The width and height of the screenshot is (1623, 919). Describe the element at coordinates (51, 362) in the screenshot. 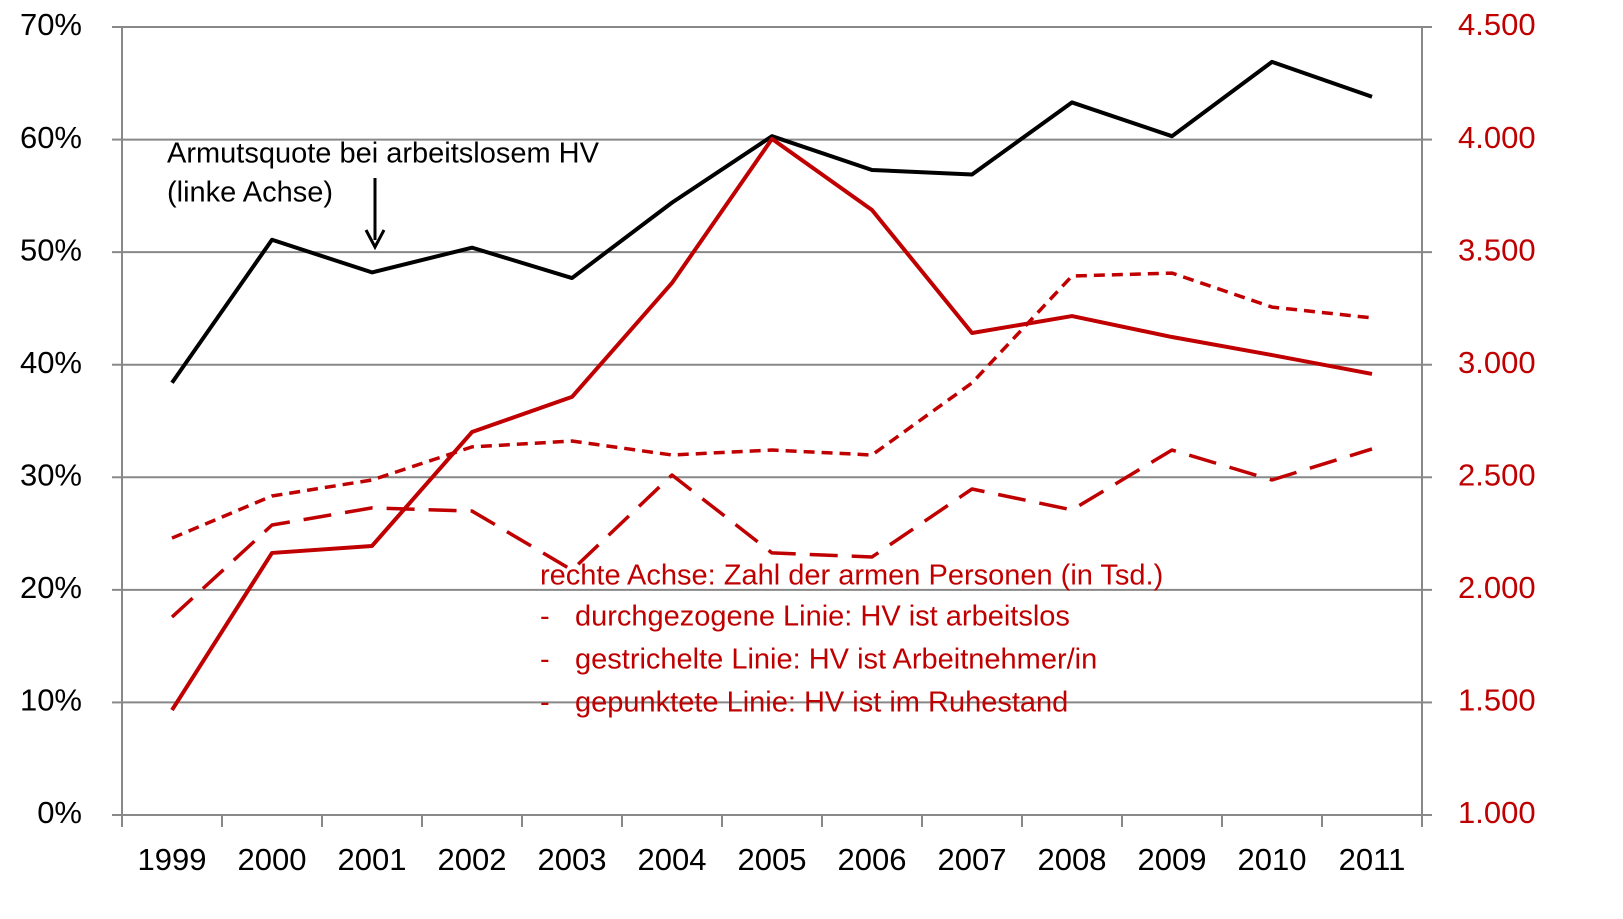

I see `y-tick-label: 40%` at that location.